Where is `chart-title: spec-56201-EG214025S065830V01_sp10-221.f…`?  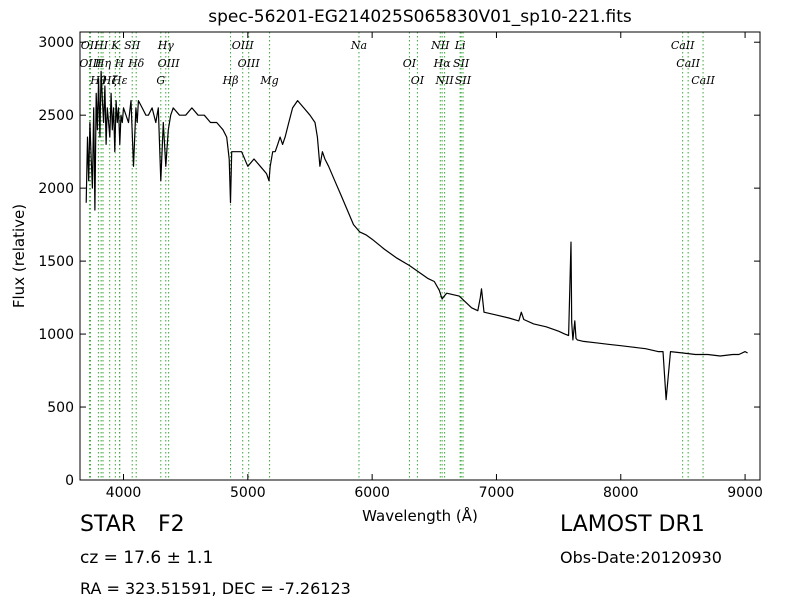
chart-title: spec-56201-EG214025S065830V01_sp10-221.f… is located at coordinates (420, 17).